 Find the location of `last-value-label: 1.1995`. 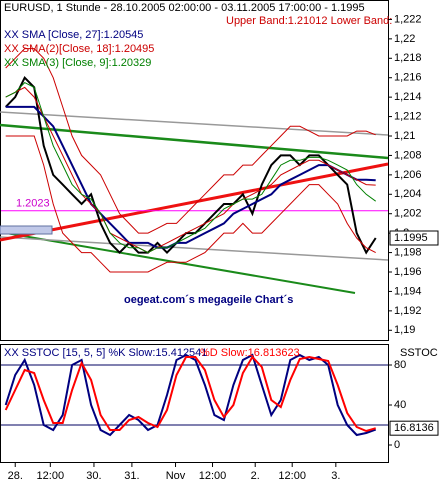

last-value-label: 1.1995 is located at coordinates (411, 238).